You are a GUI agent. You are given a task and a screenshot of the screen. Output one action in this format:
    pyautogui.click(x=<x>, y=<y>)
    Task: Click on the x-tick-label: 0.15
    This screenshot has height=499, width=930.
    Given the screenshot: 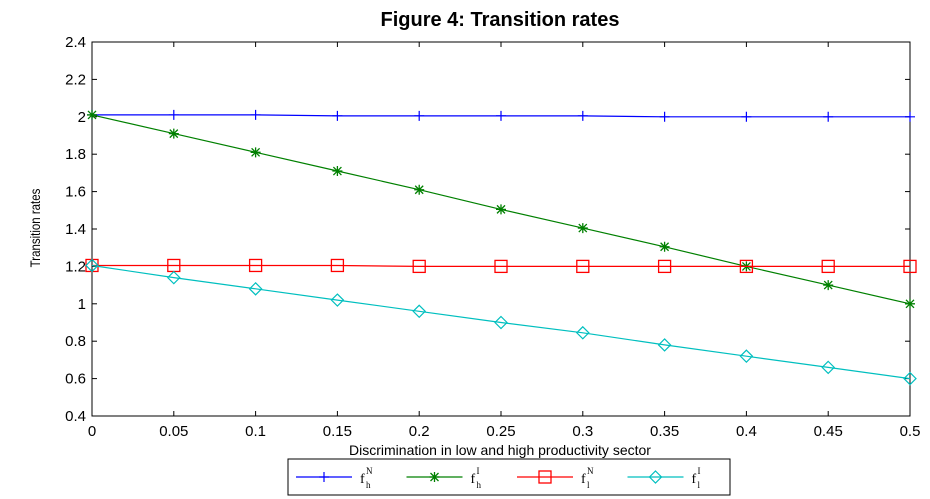 What is the action you would take?
    pyautogui.click(x=337, y=431)
    